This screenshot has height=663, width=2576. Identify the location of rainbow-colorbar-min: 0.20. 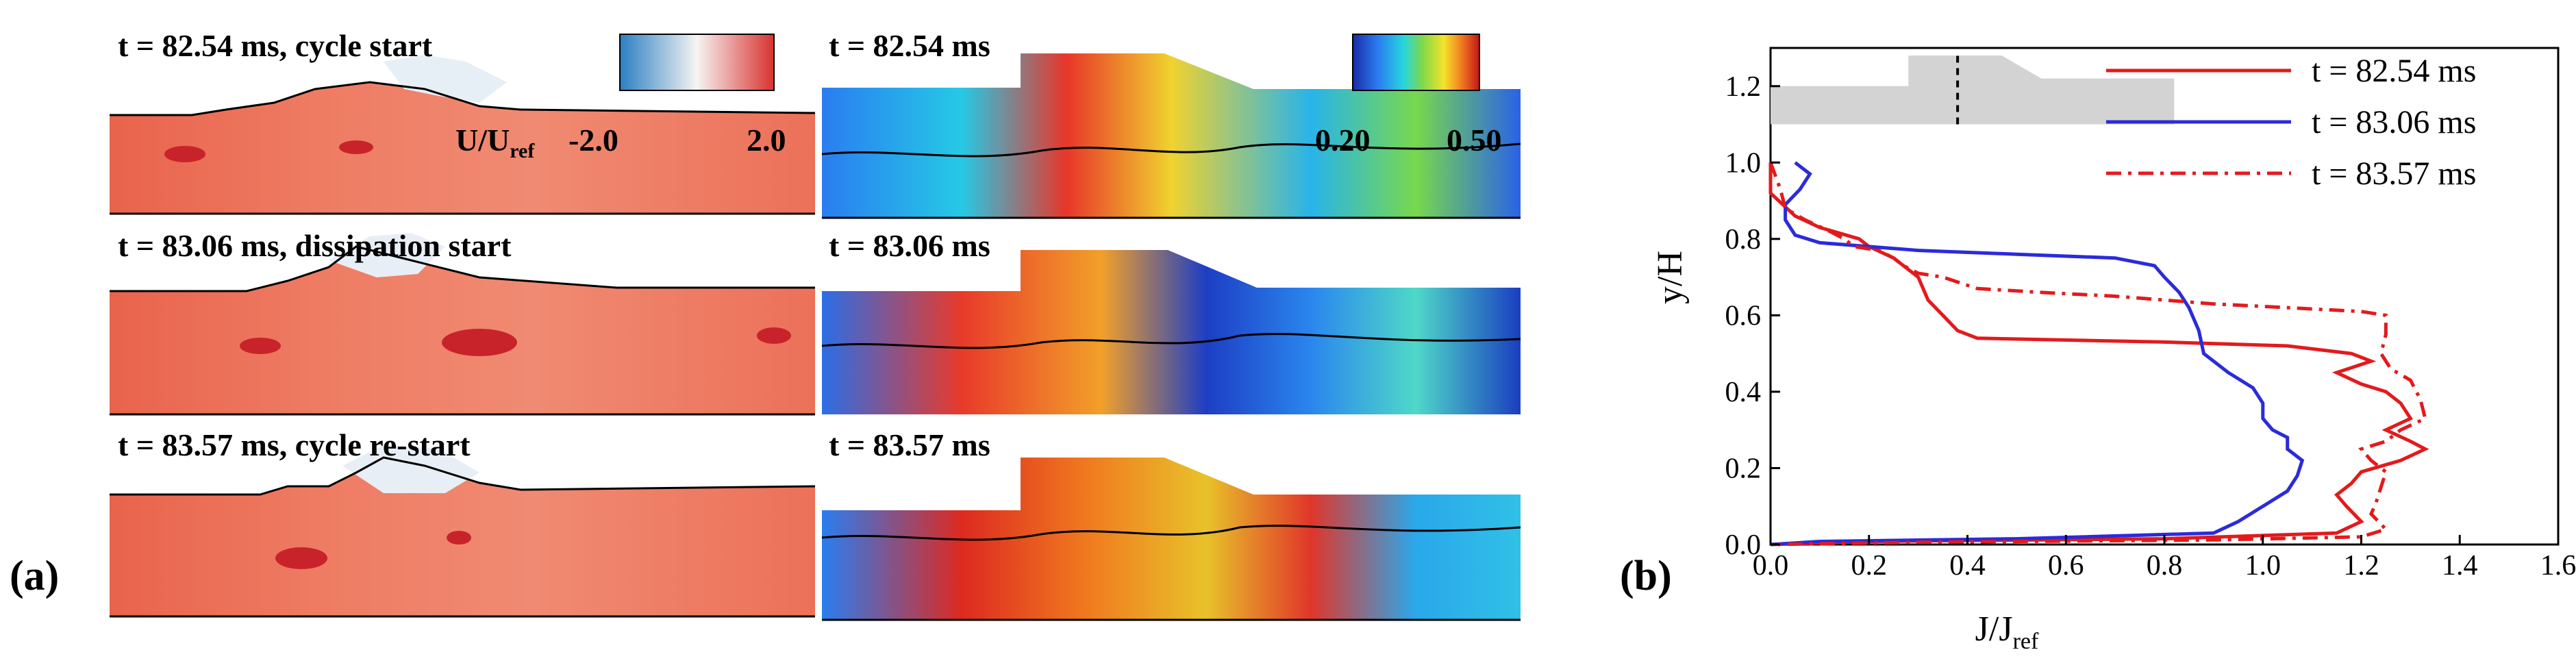
(1343, 140).